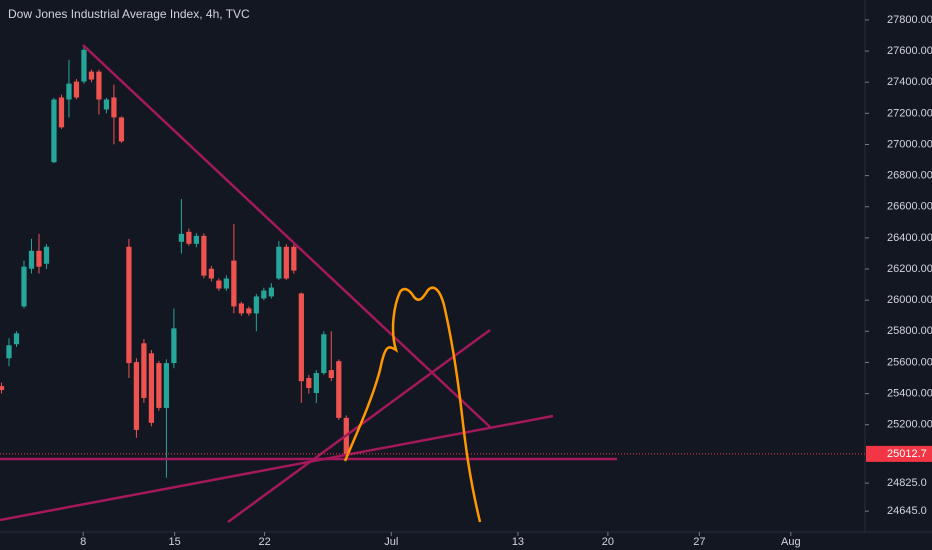 This screenshot has width=932, height=550. What do you see at coordinates (791, 542) in the screenshot?
I see `x-tick-label: Aug` at bounding box center [791, 542].